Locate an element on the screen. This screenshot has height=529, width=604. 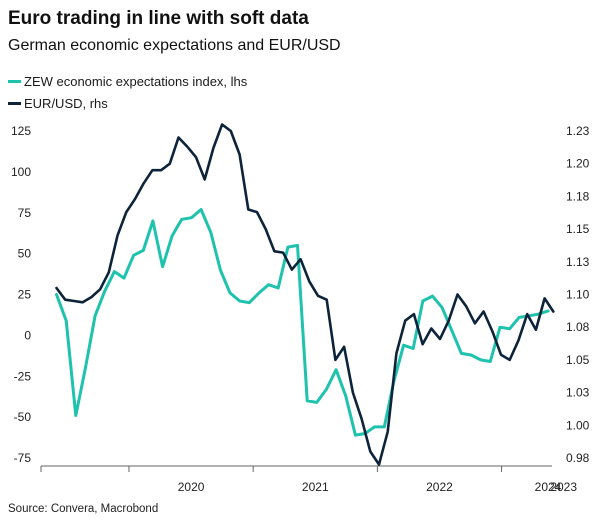
left-tick-label: 50 is located at coordinates (25, 254).